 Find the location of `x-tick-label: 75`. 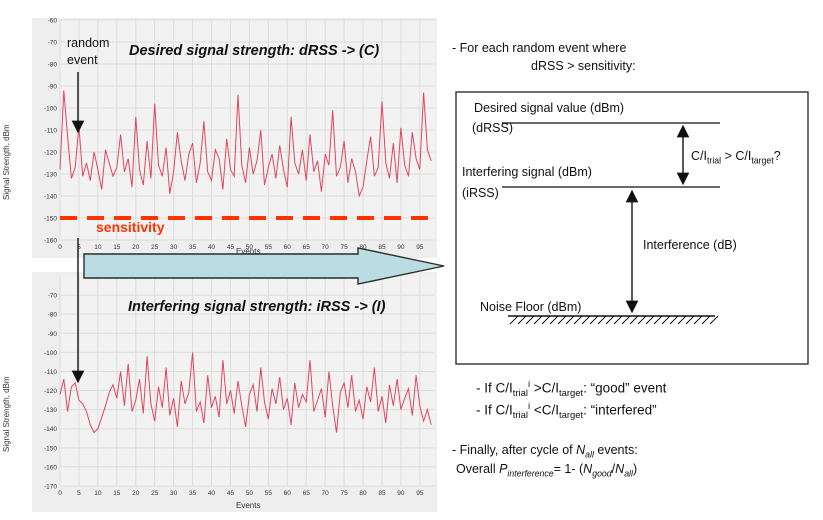

x-tick-label: 75 is located at coordinates (344, 493).